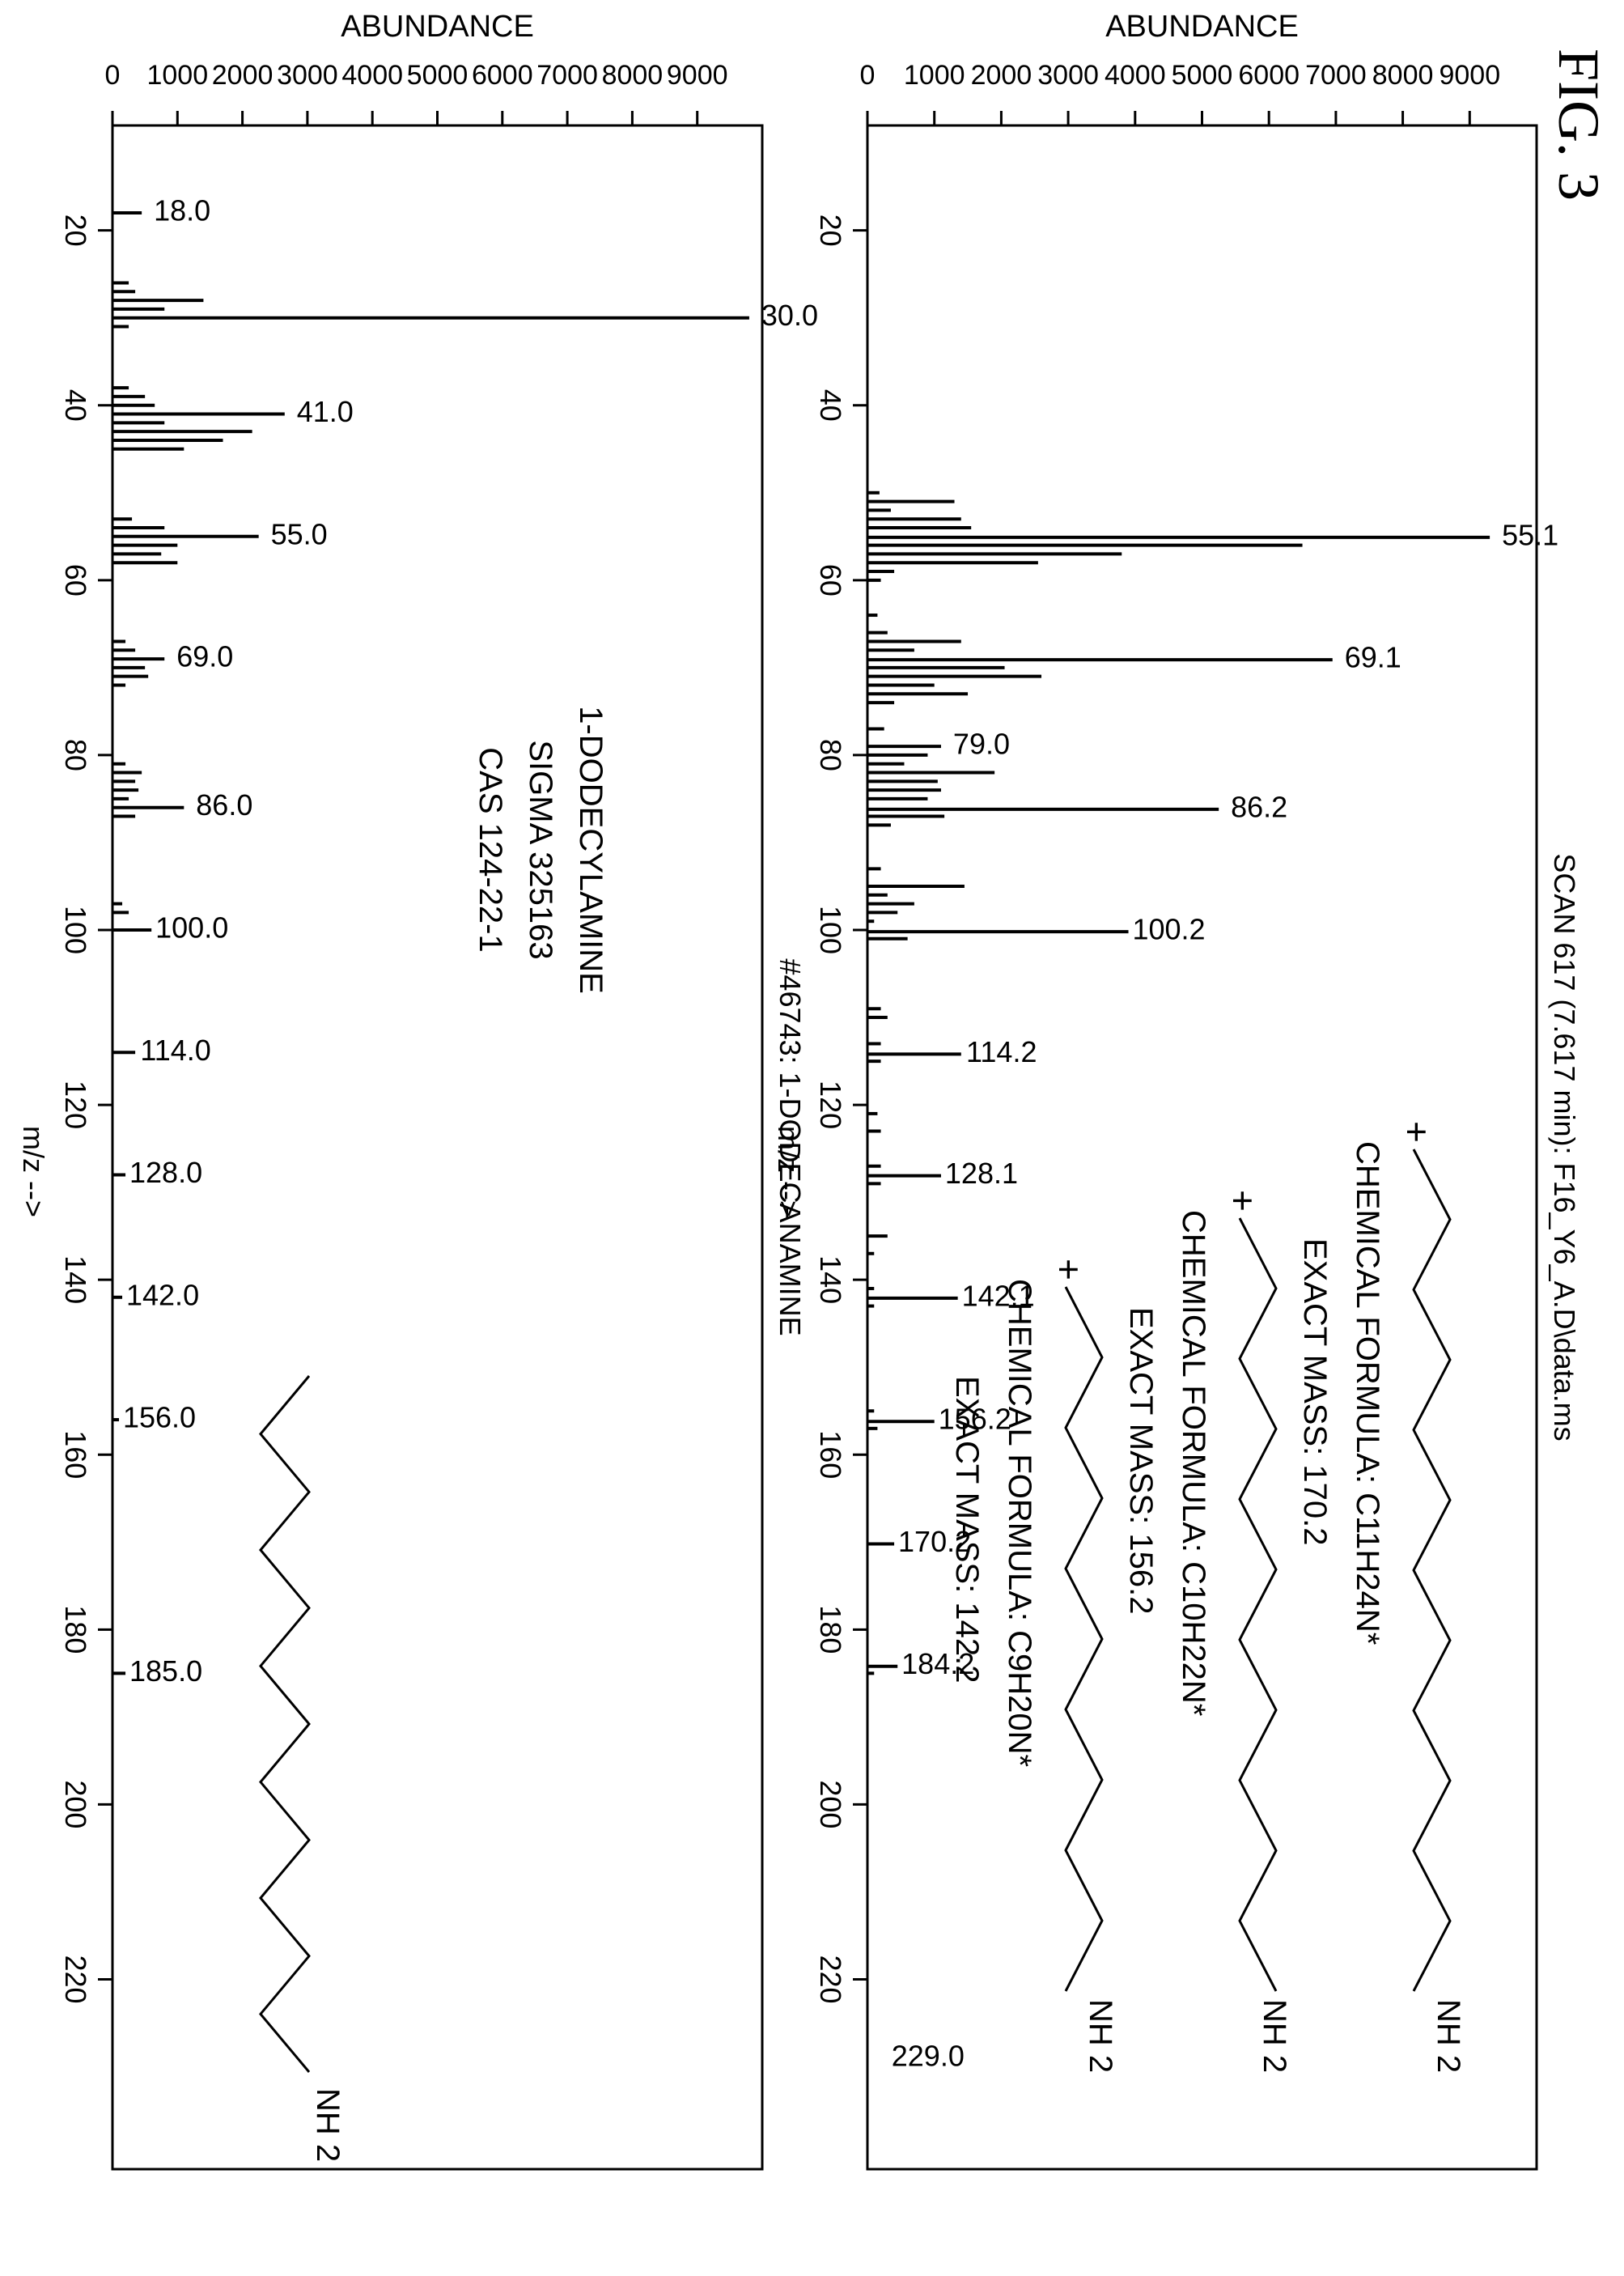 The image size is (1624, 2276). I want to click on peak-label: 41.0, so click(325, 411).